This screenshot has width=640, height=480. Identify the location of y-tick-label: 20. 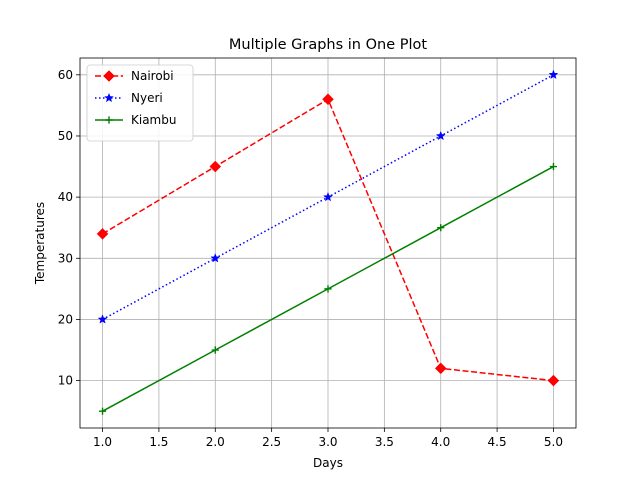
(65, 319).